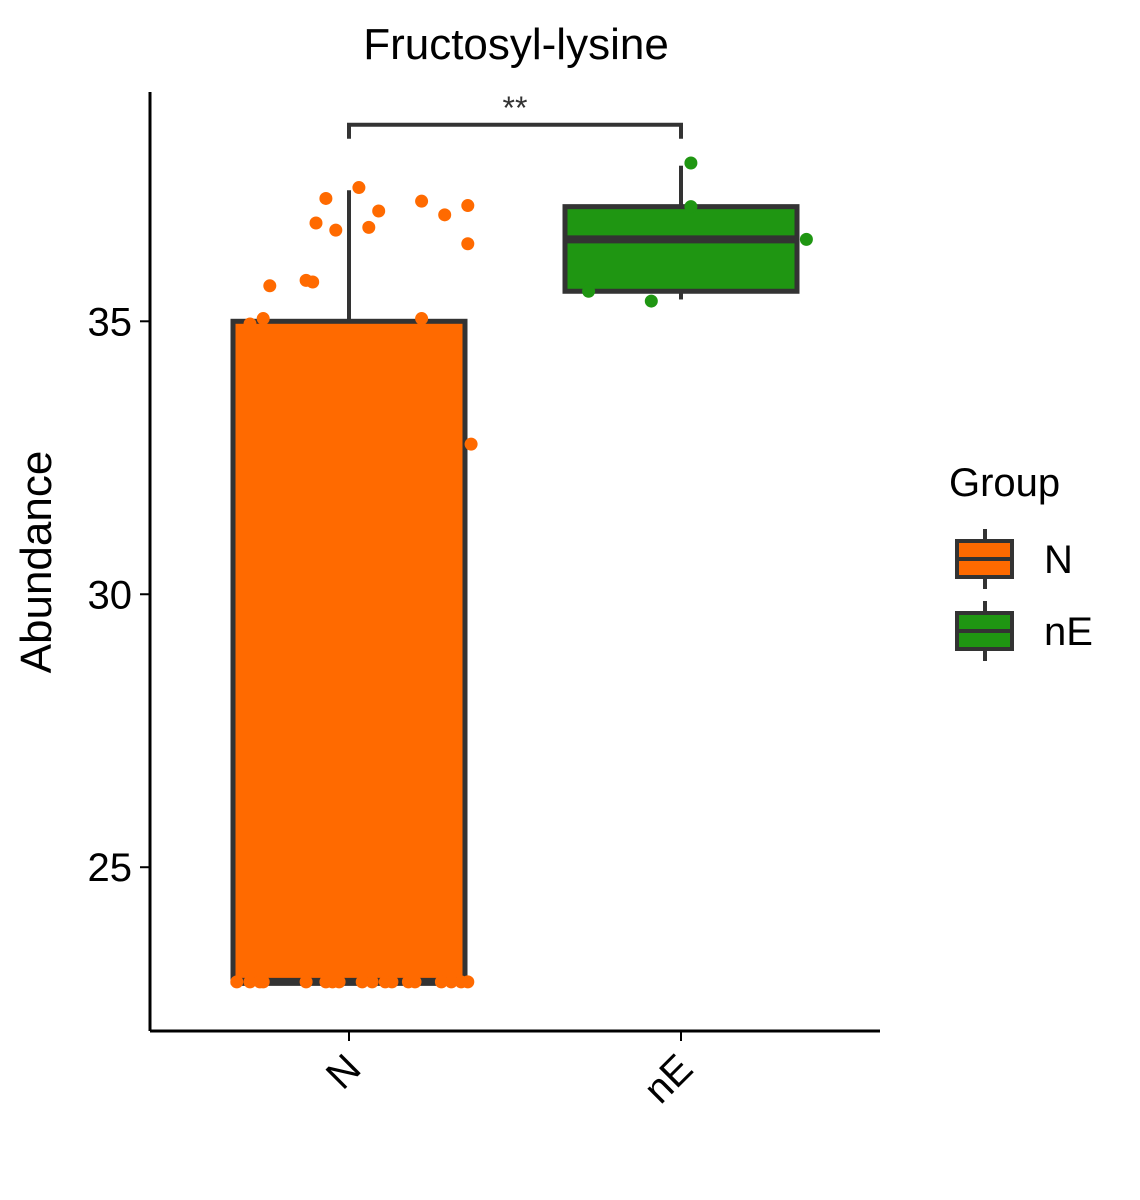  What do you see at coordinates (110, 322) in the screenshot?
I see `y-tick-label: 35` at bounding box center [110, 322].